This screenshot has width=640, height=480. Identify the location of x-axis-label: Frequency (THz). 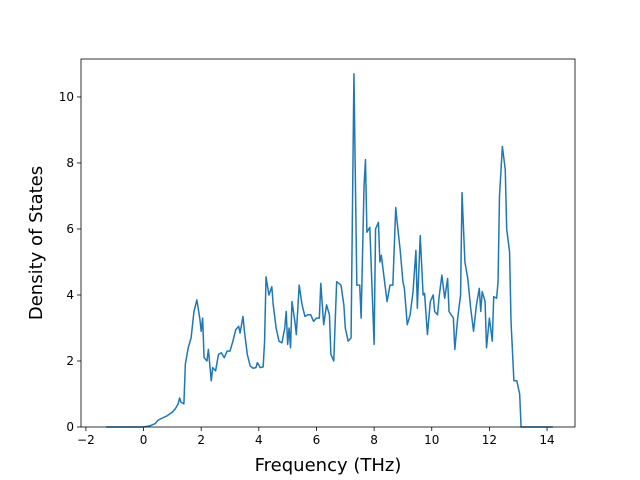
(328, 465).